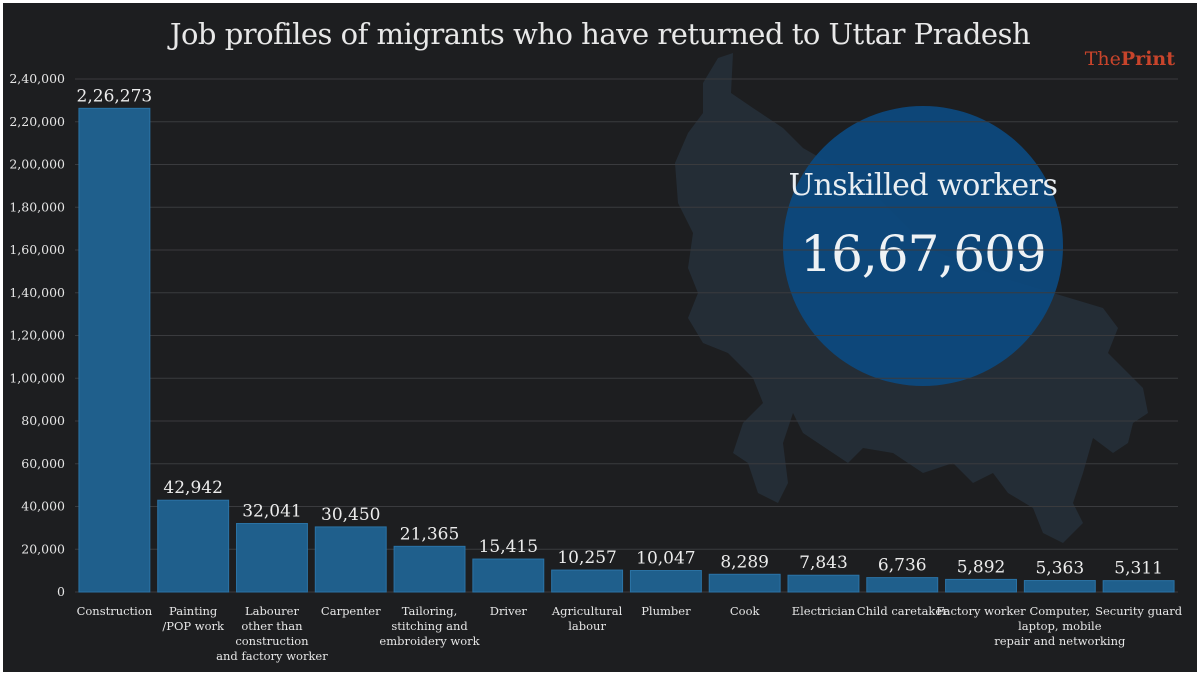 The image size is (1200, 675). What do you see at coordinates (902, 566) in the screenshot?
I see `value-label: 6,736` at bounding box center [902, 566].